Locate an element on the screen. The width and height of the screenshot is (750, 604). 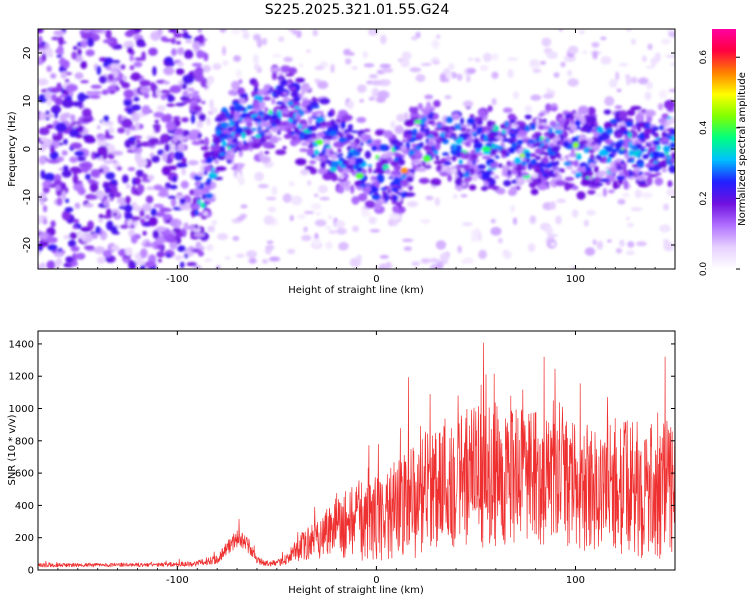
spectrogram-x-label: Height of straight line (km) is located at coordinates (356, 290).